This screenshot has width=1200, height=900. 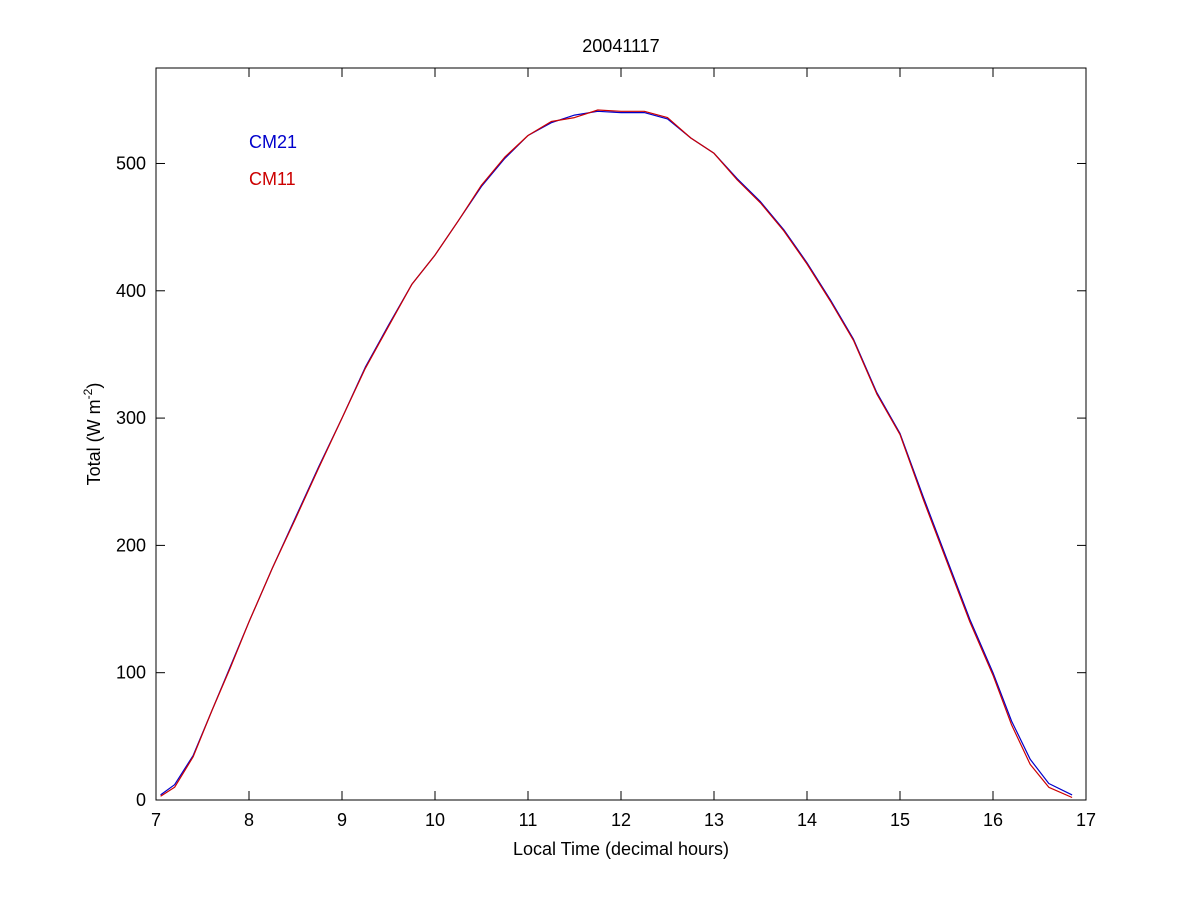 I want to click on y-tick-label: 300, so click(x=131, y=418).